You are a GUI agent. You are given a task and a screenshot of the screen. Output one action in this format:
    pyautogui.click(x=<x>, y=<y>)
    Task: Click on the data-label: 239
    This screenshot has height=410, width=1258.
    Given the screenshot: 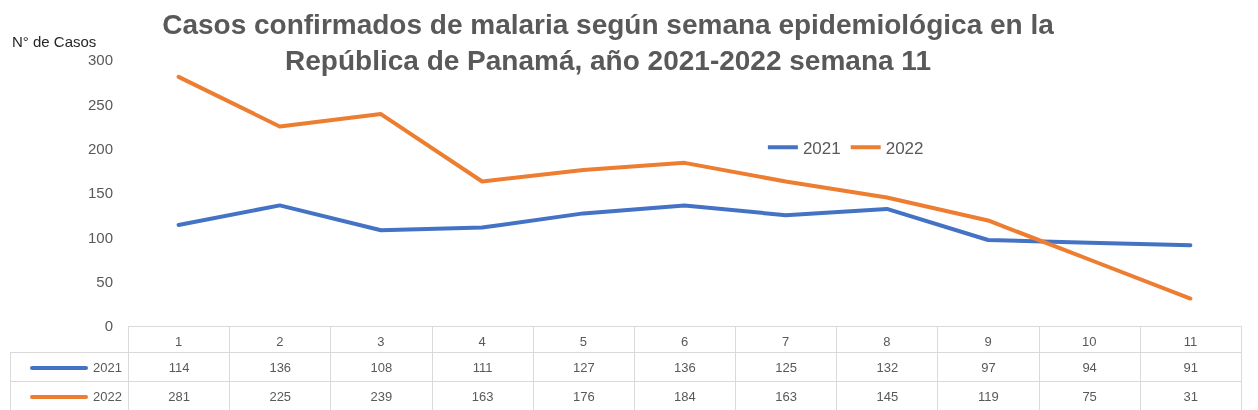 What is the action you would take?
    pyautogui.click(x=381, y=395)
    